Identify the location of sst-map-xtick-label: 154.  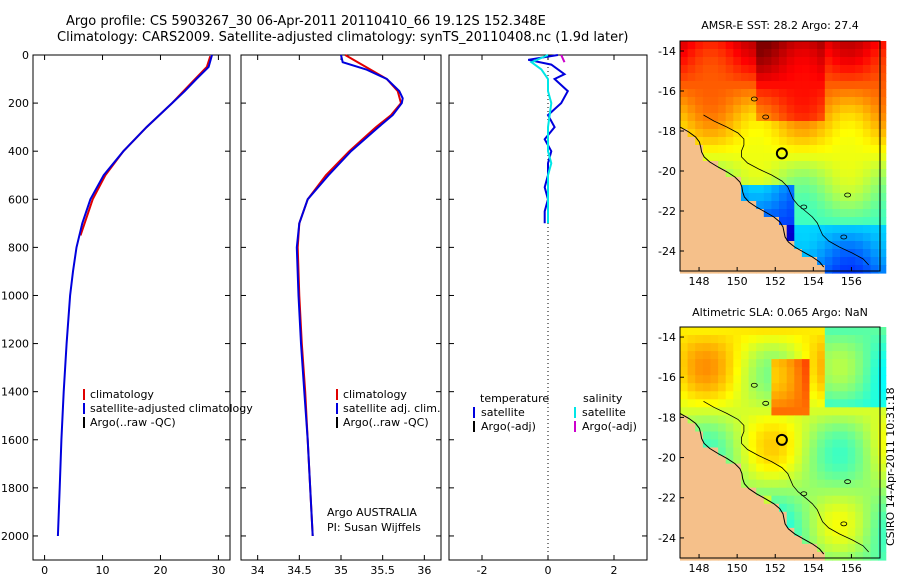
(813, 281).